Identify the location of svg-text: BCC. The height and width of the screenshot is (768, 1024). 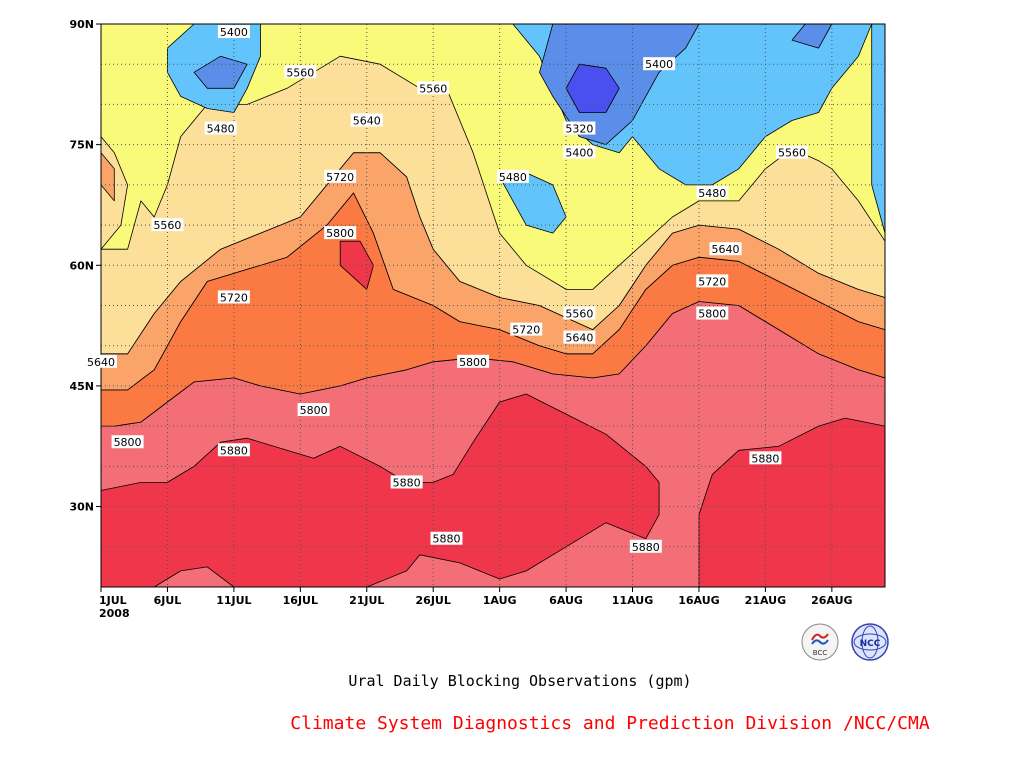
(820, 653).